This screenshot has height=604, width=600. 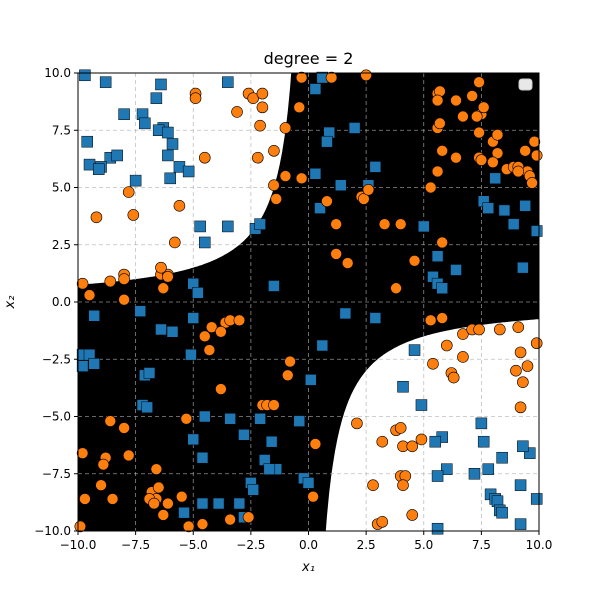 I want to click on y-tick-label: 7.5, so click(x=61, y=130).